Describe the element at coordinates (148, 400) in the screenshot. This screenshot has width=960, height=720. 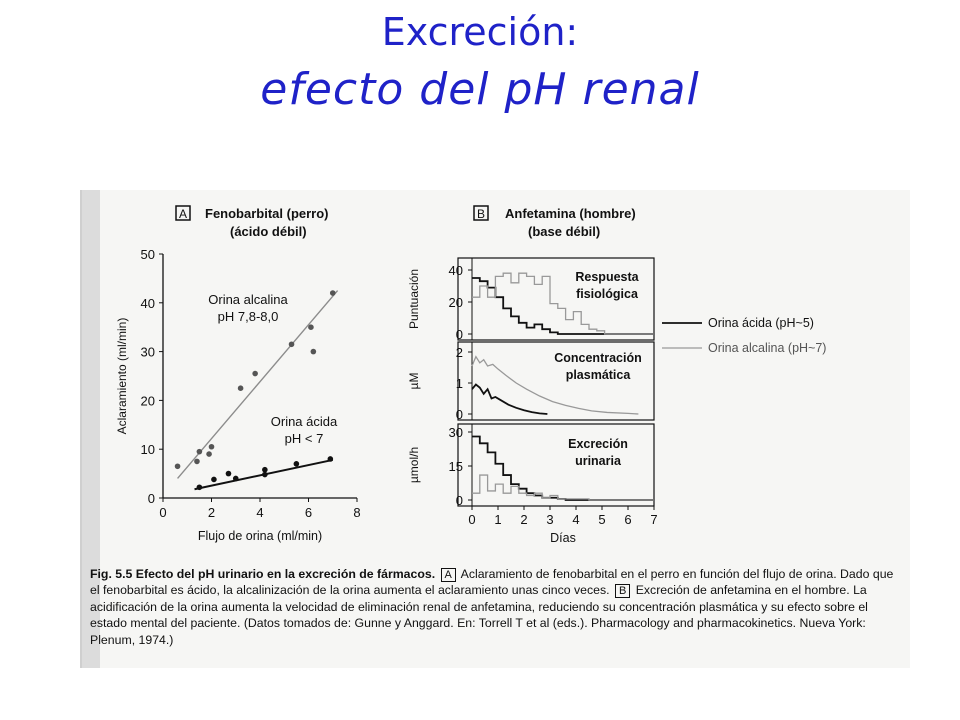
I see `panel-a-y-tick-label: 20` at that location.